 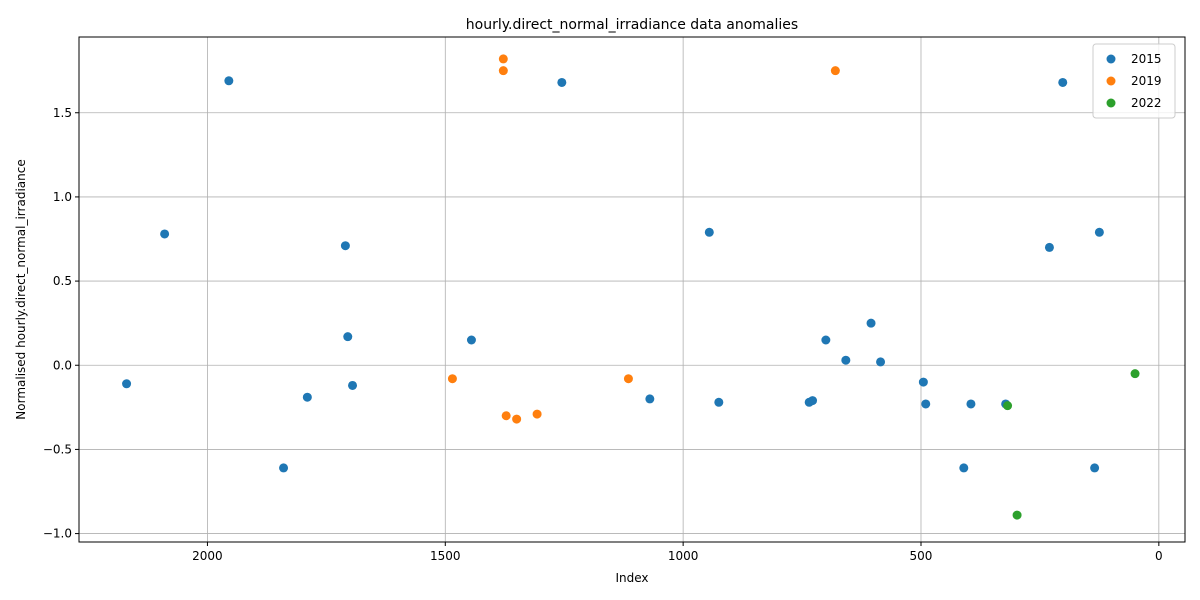 What do you see at coordinates (1146, 103) in the screenshot?
I see `legend-label-2022: 2022` at bounding box center [1146, 103].